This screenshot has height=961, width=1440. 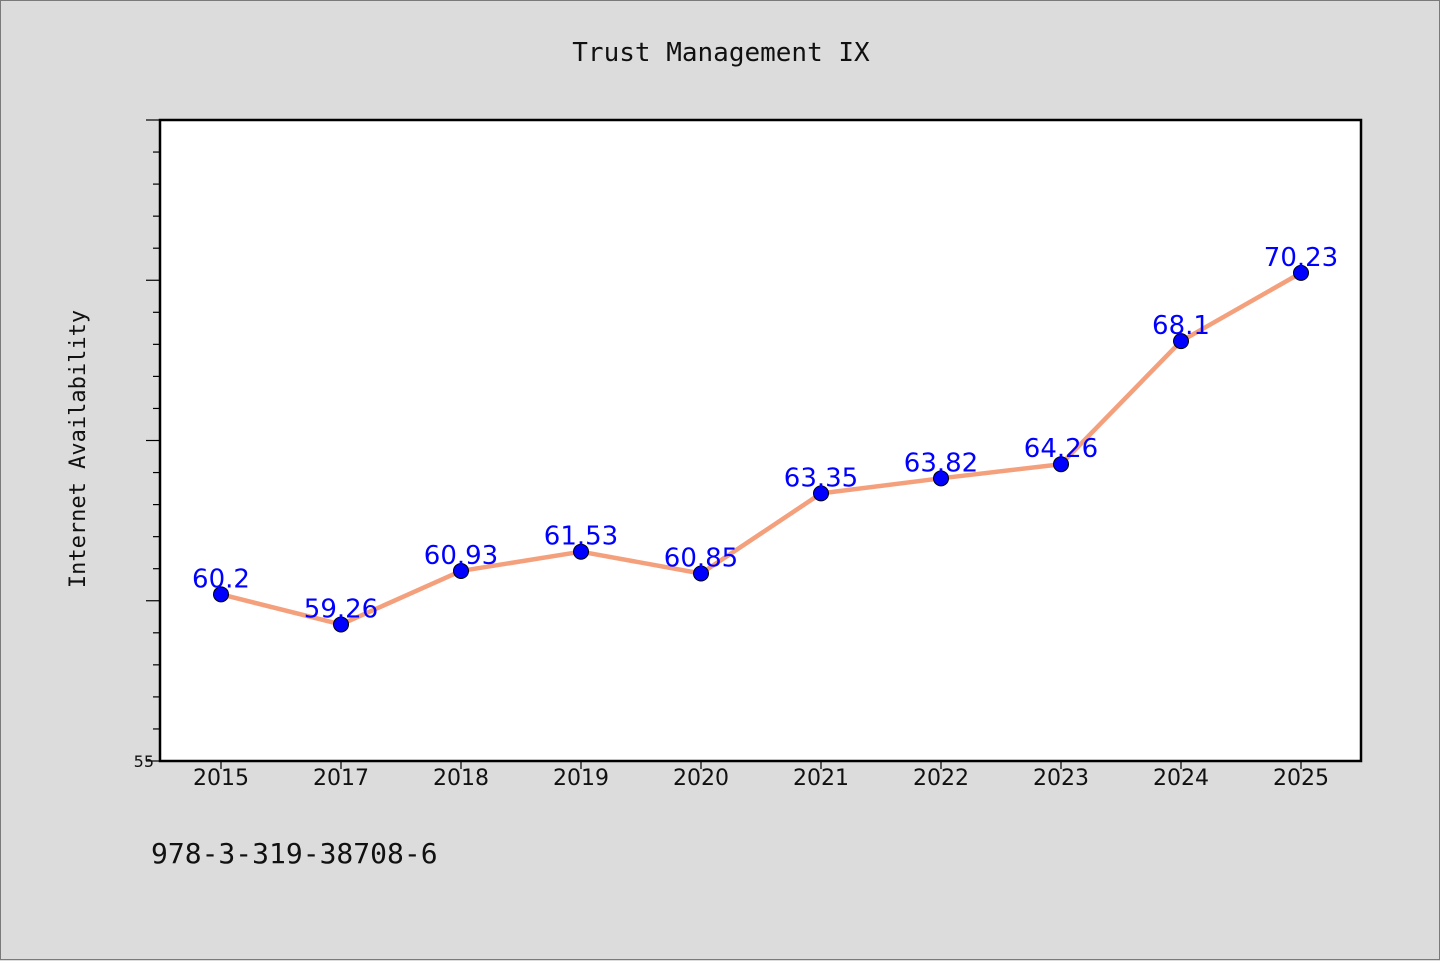 What do you see at coordinates (221, 778) in the screenshot?
I see `x-tick-label: 2015` at bounding box center [221, 778].